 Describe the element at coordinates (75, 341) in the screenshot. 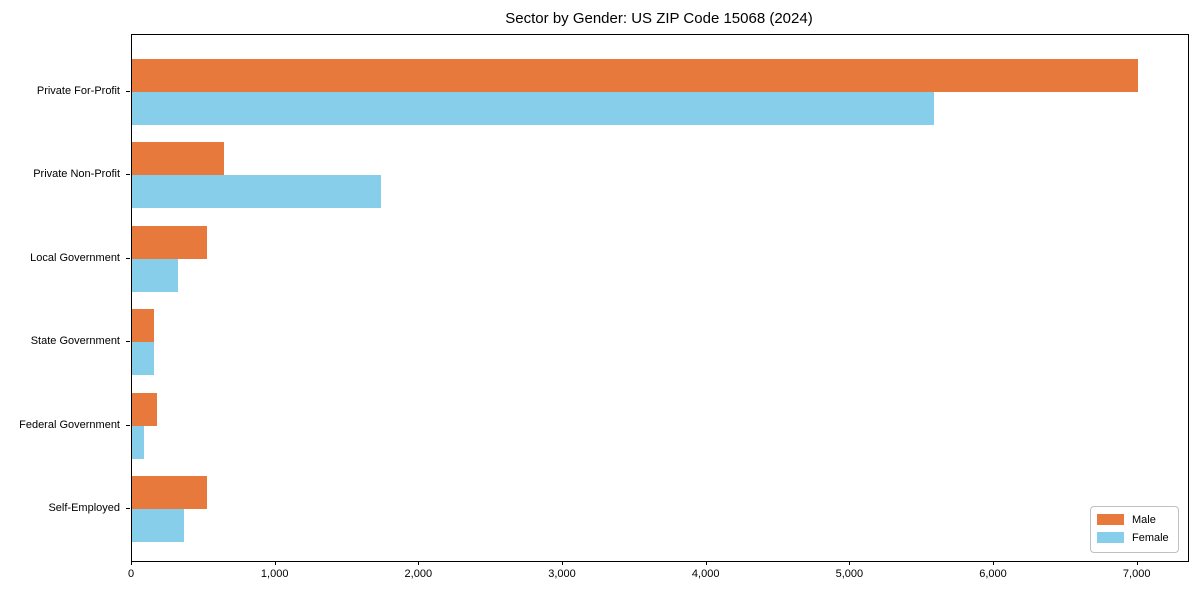

I see `y-tick-label-state-government: State Government` at that location.